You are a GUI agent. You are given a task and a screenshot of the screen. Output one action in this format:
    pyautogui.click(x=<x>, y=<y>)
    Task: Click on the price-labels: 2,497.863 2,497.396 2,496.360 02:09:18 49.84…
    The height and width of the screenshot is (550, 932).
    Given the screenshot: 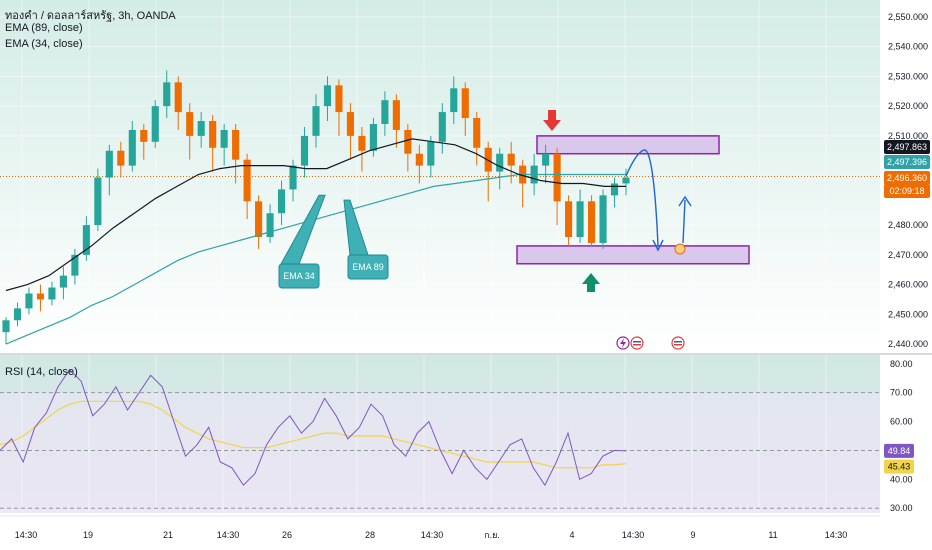 What is the action you would take?
    pyautogui.click(x=907, y=307)
    